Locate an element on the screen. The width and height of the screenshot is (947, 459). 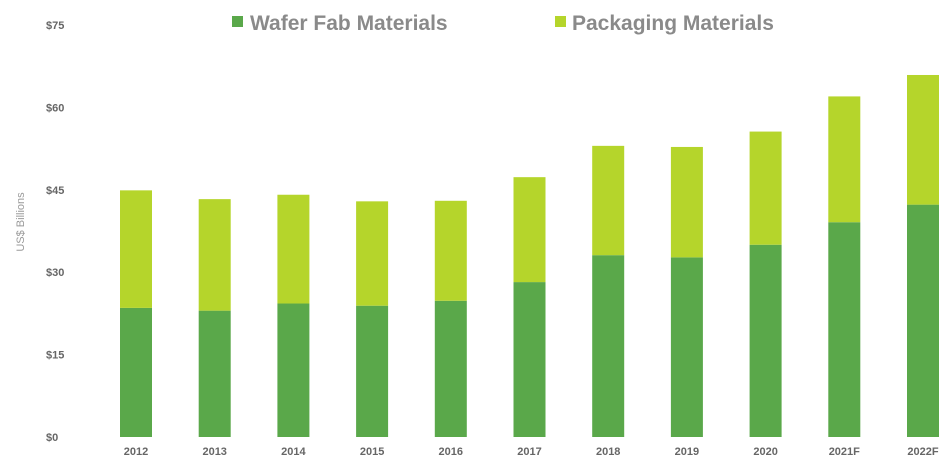
legend-label-wafer-fab: Wafer Fab Materials is located at coordinates (349, 23).